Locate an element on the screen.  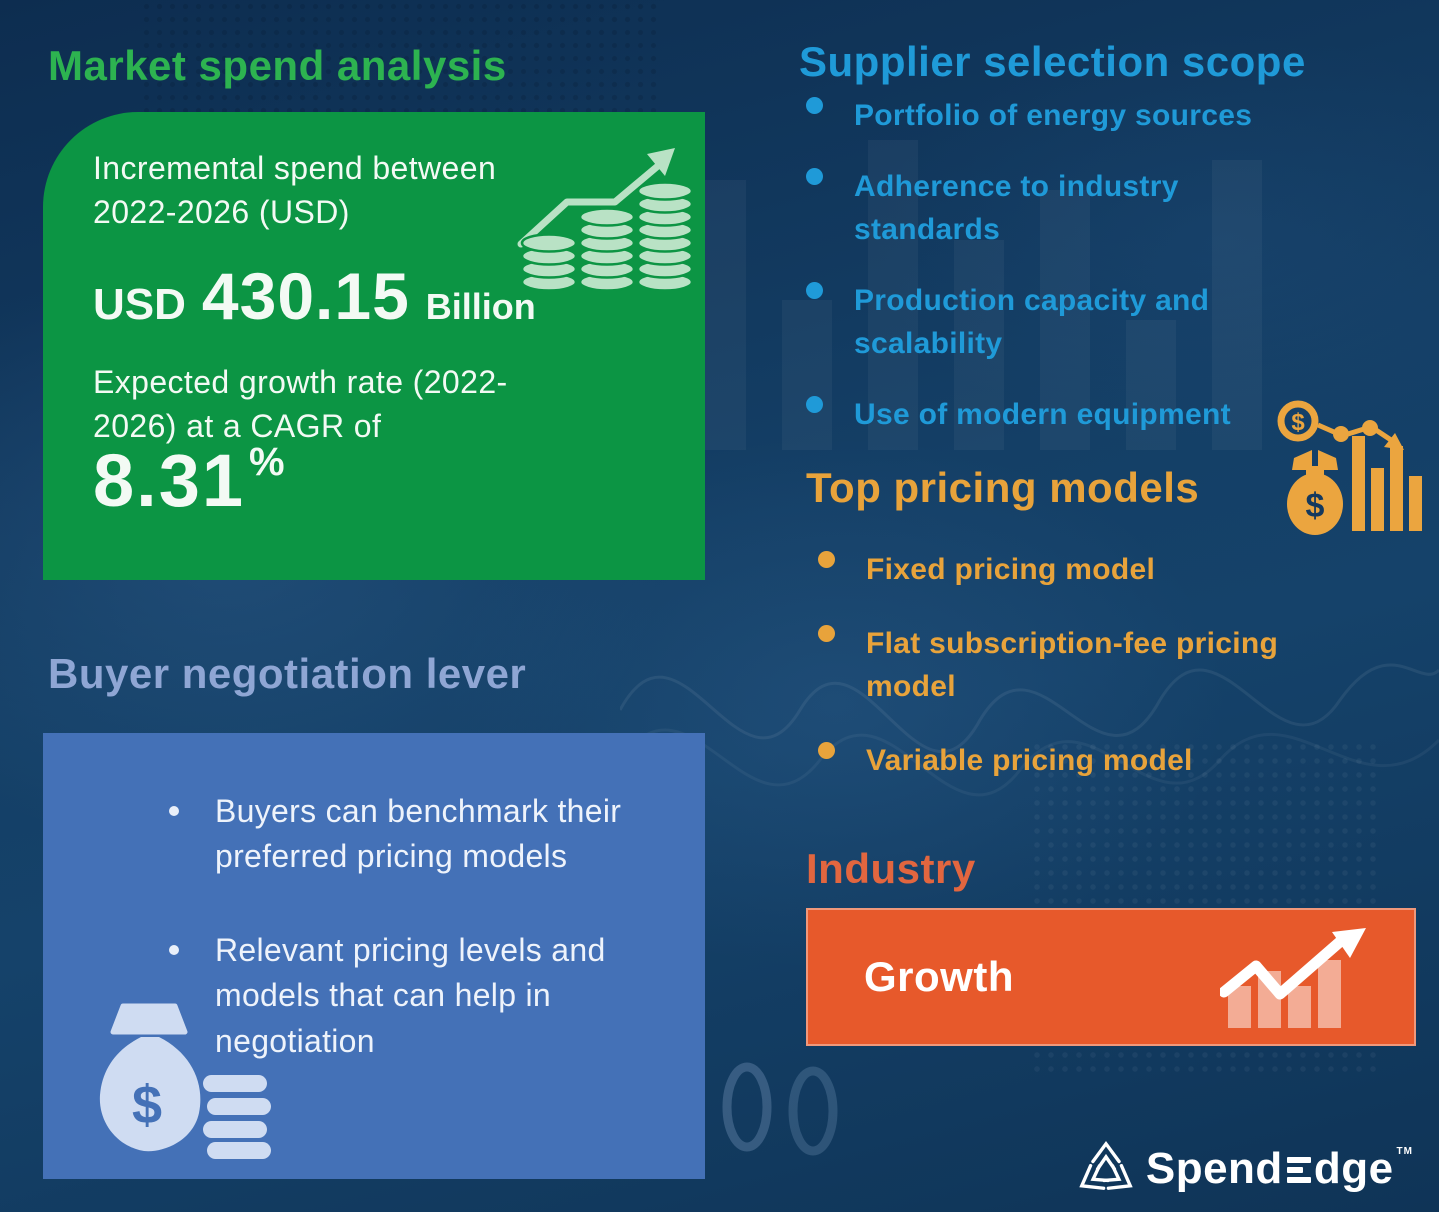
pricing-models-title: Top pricing models is located at coordinates (1003, 487).